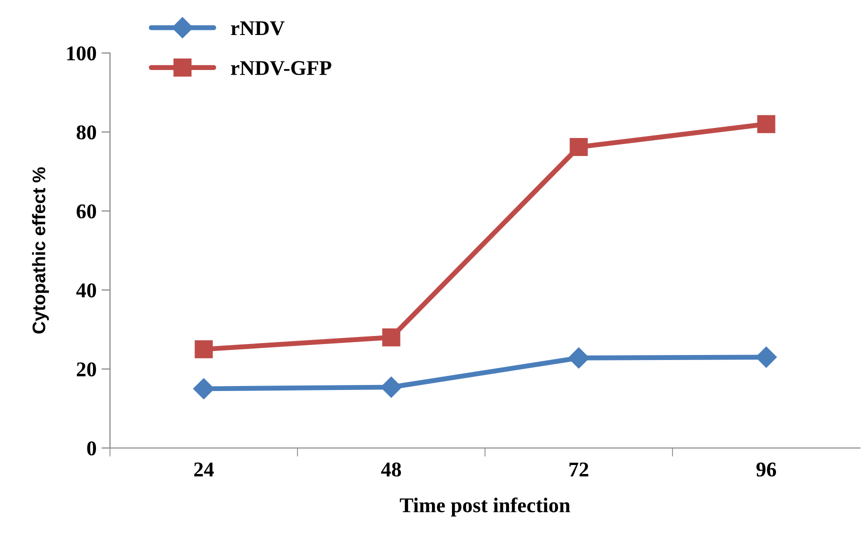 The width and height of the screenshot is (865, 538). Describe the element at coordinates (86, 290) in the screenshot. I see `y-tick-label: 40` at that location.